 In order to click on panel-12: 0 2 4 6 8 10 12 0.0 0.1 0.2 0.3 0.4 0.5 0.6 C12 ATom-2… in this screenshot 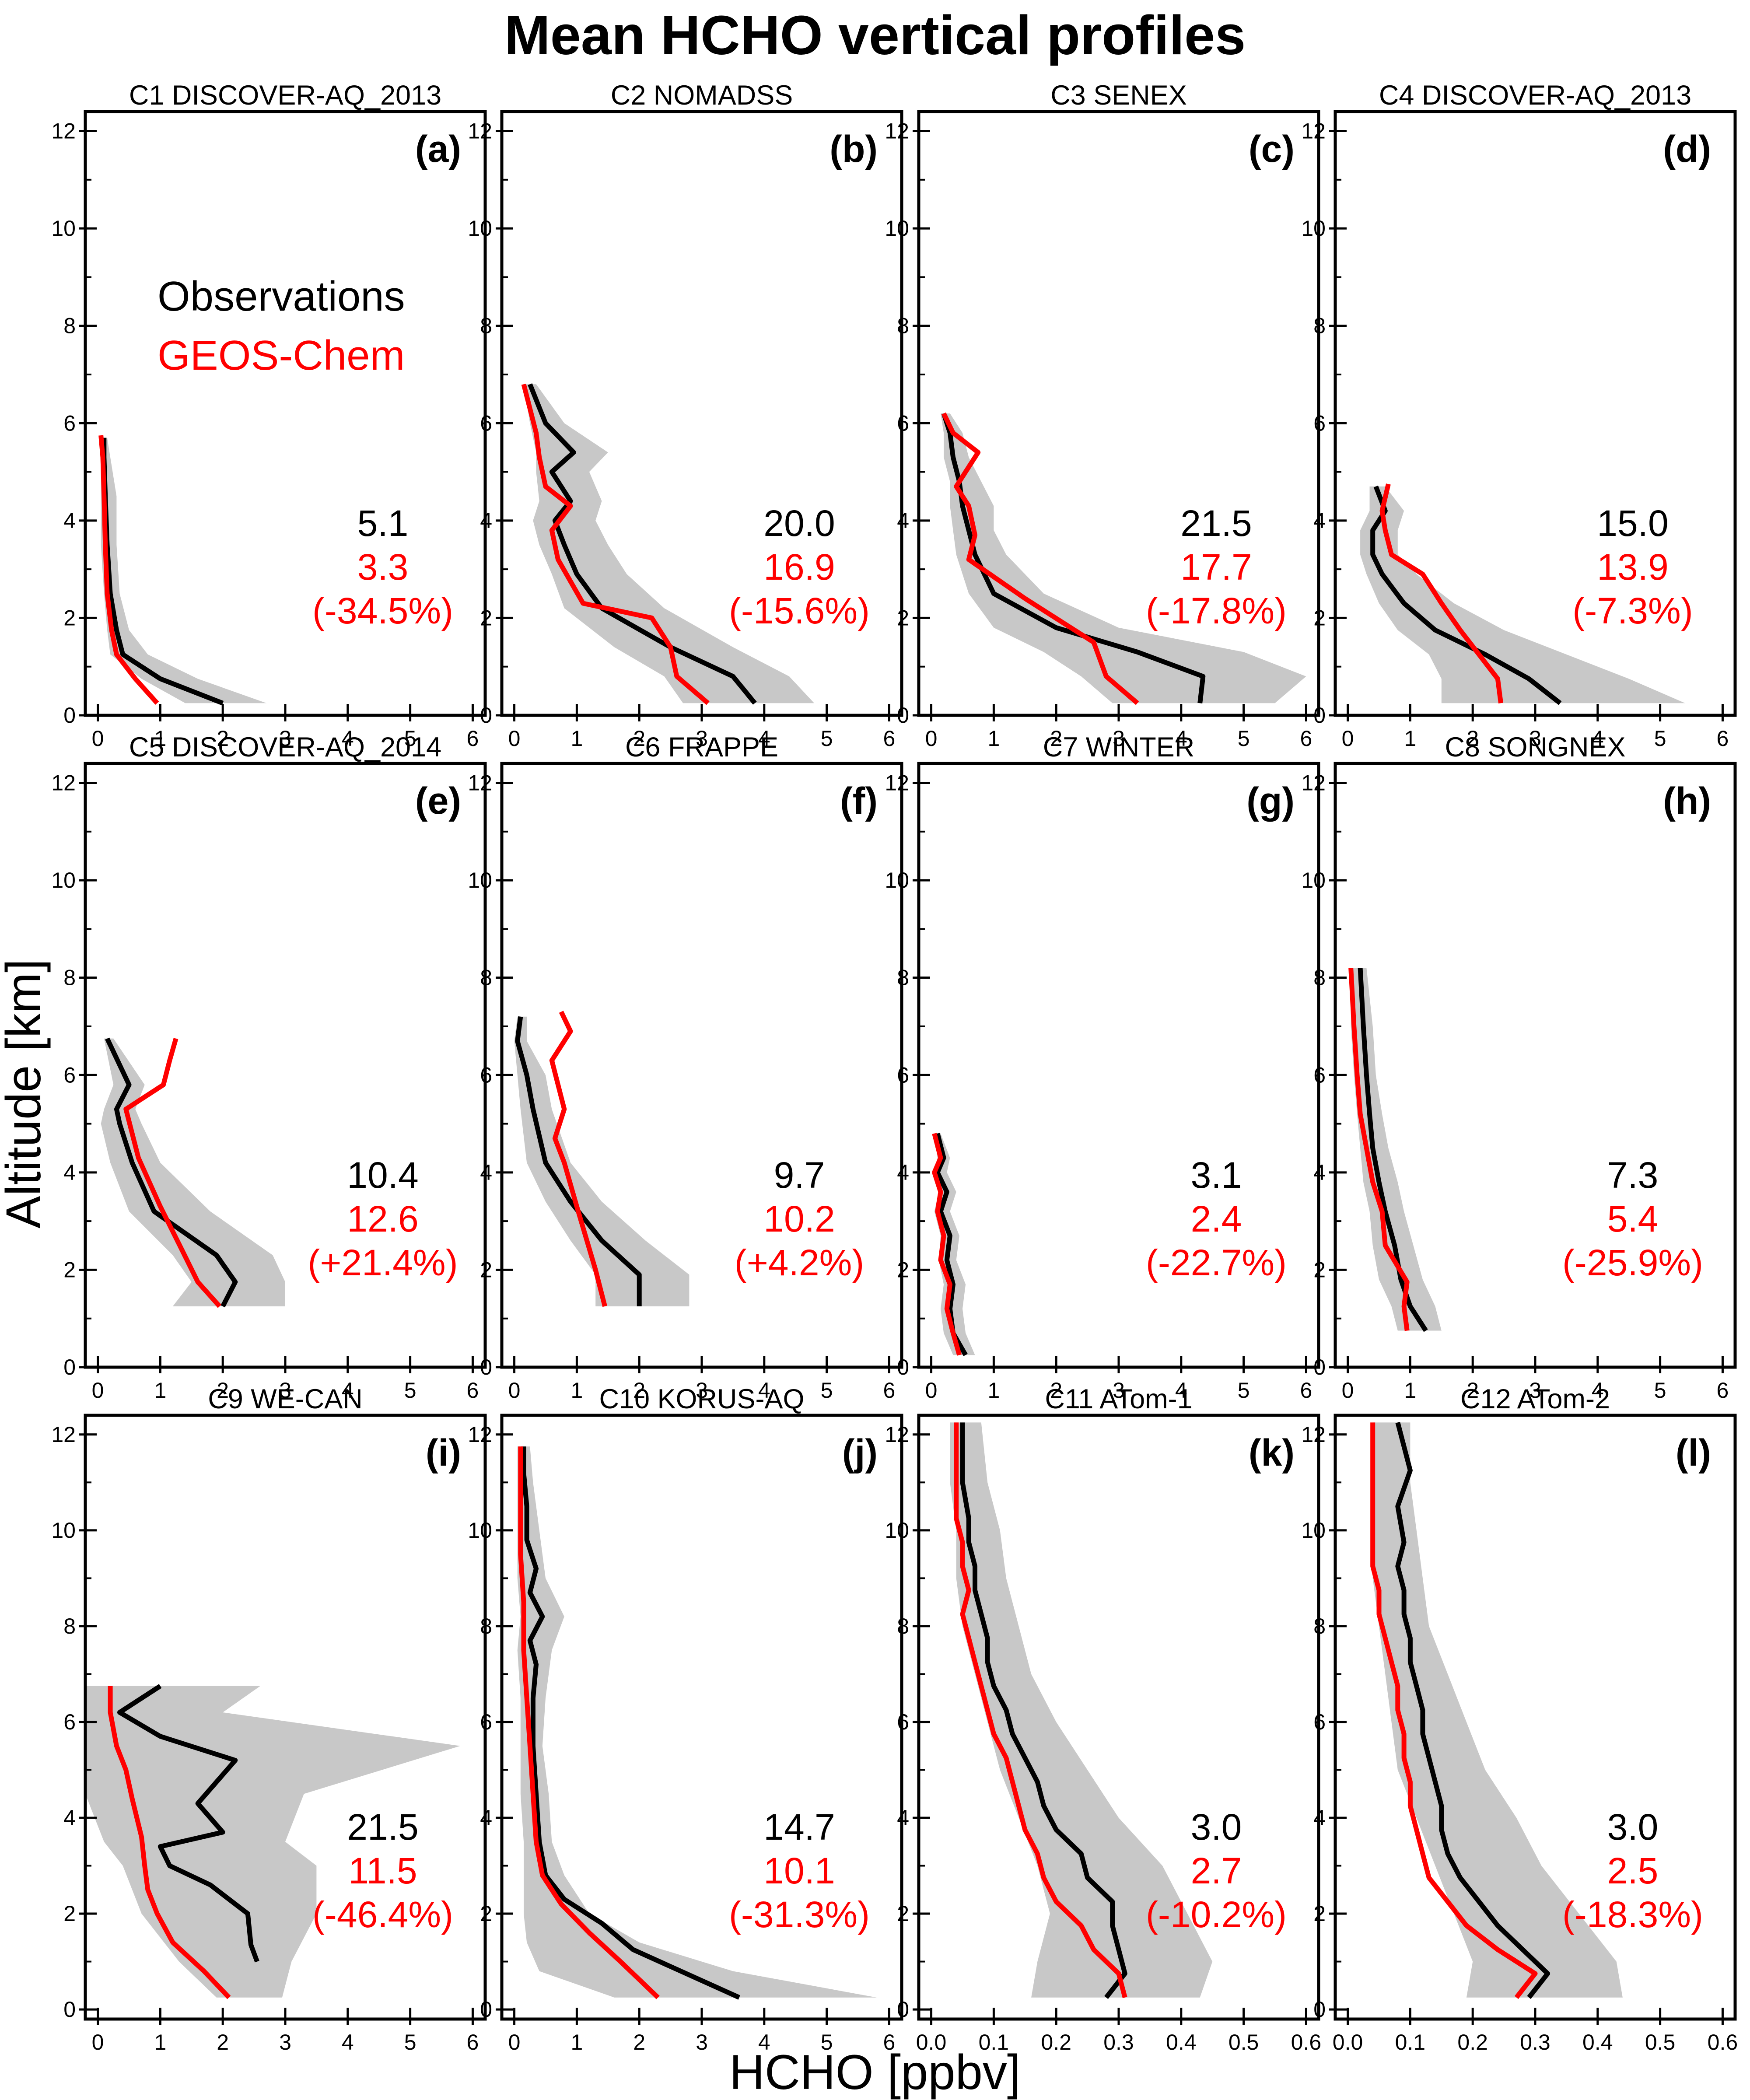, I will do `click(1519, 1719)`.